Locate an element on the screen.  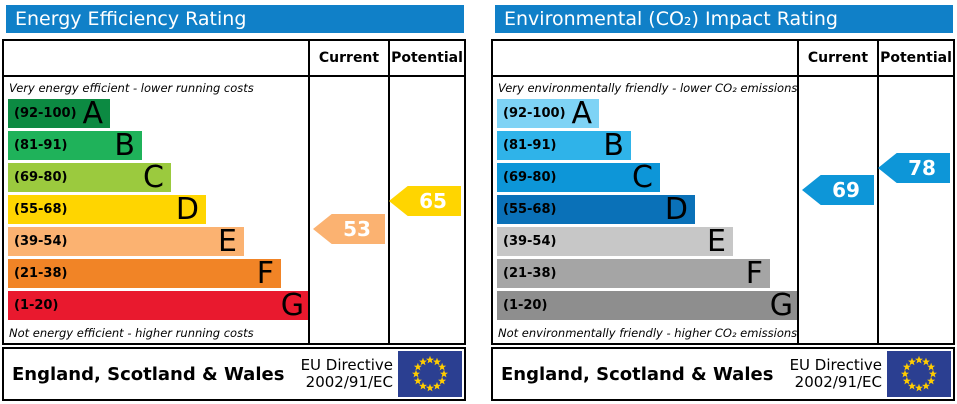
potential-column: 78 is located at coordinates (915, 210).